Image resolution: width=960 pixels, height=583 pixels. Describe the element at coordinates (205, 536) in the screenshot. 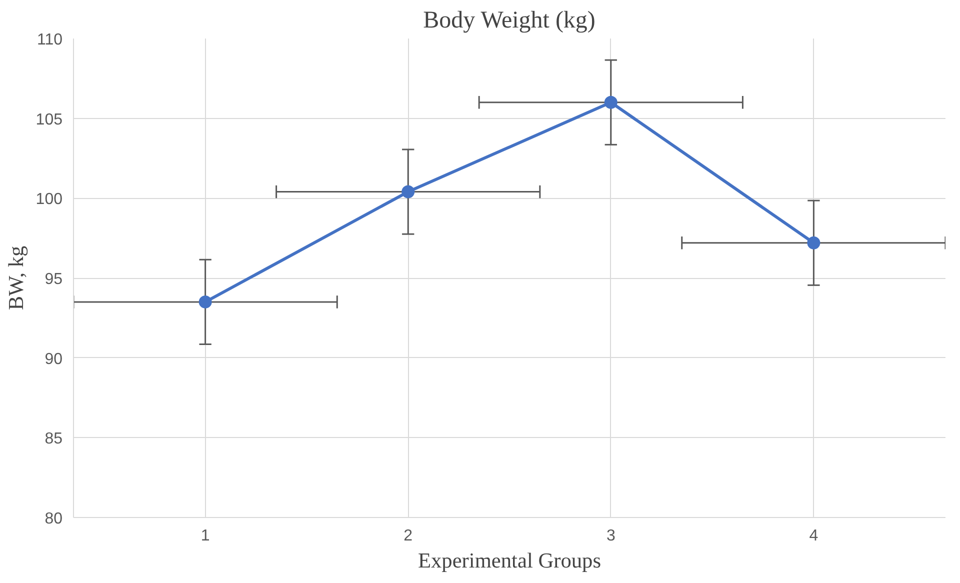

I see `x-tick-label: 1` at that location.